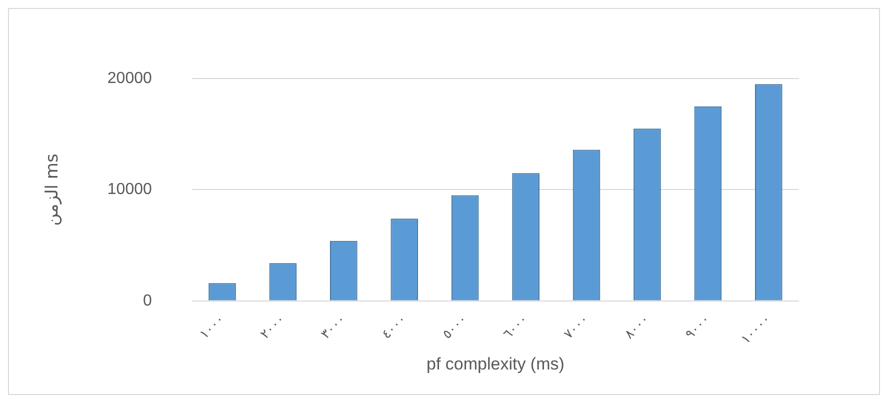  I want to click on y-axis-title: الزمن ms, so click(52, 190).